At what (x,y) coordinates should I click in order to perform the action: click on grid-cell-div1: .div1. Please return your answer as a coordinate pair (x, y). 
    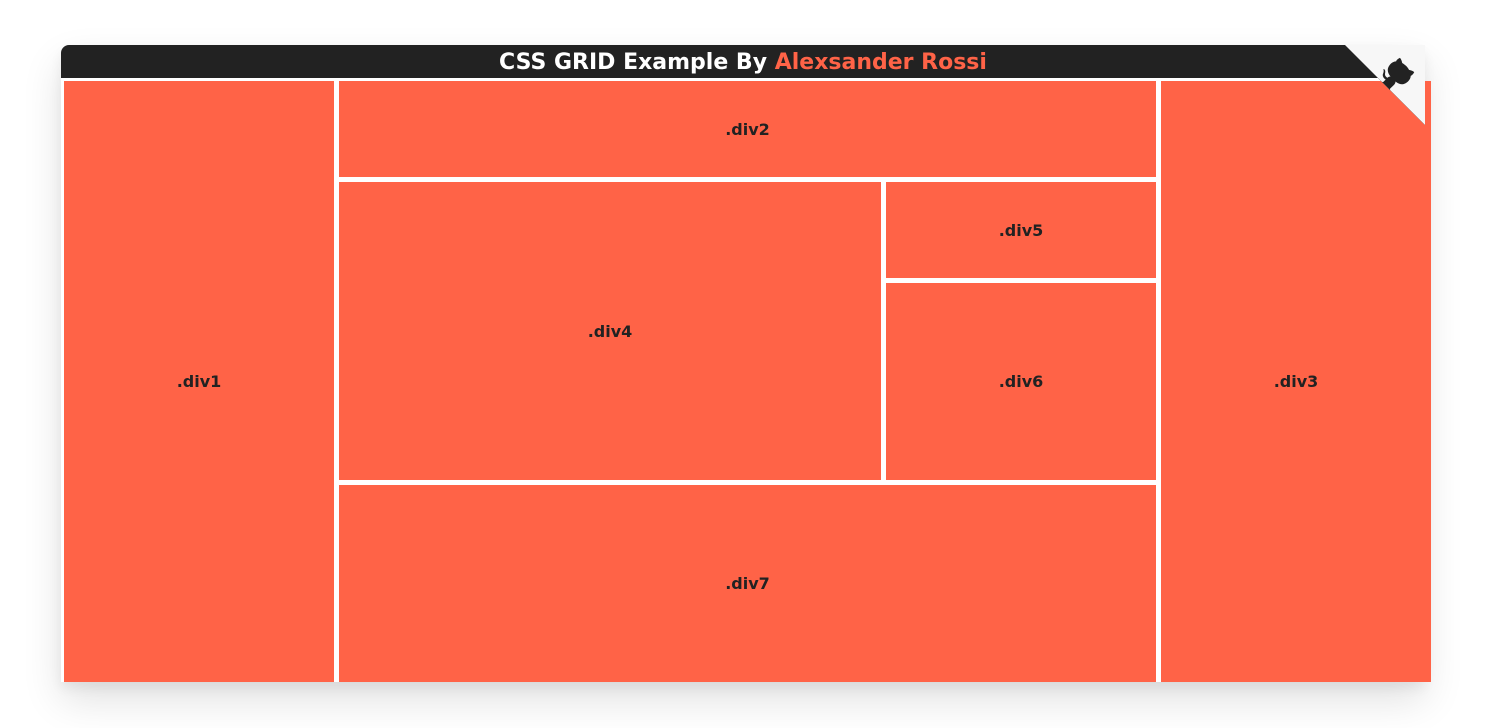
    Looking at the image, I should click on (199, 381).